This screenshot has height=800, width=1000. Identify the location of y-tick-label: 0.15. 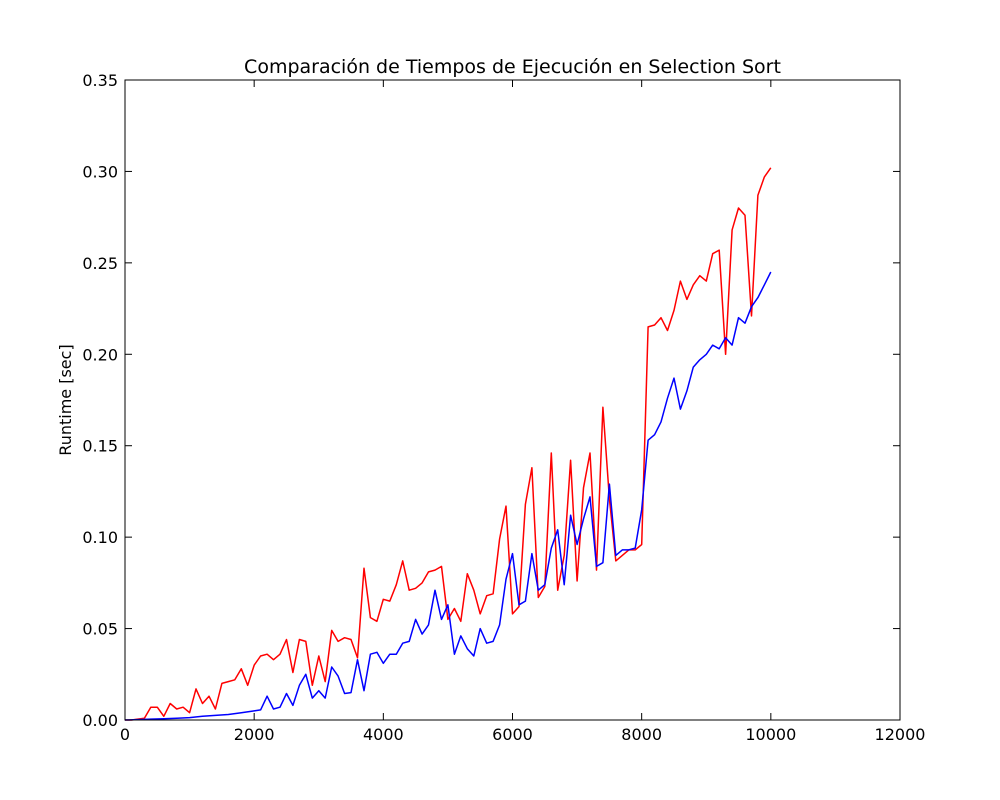
(100, 446).